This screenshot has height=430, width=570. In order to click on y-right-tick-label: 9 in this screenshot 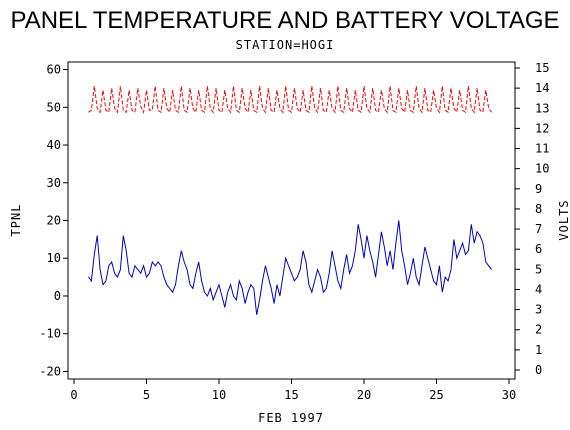, I will do `click(538, 189)`.